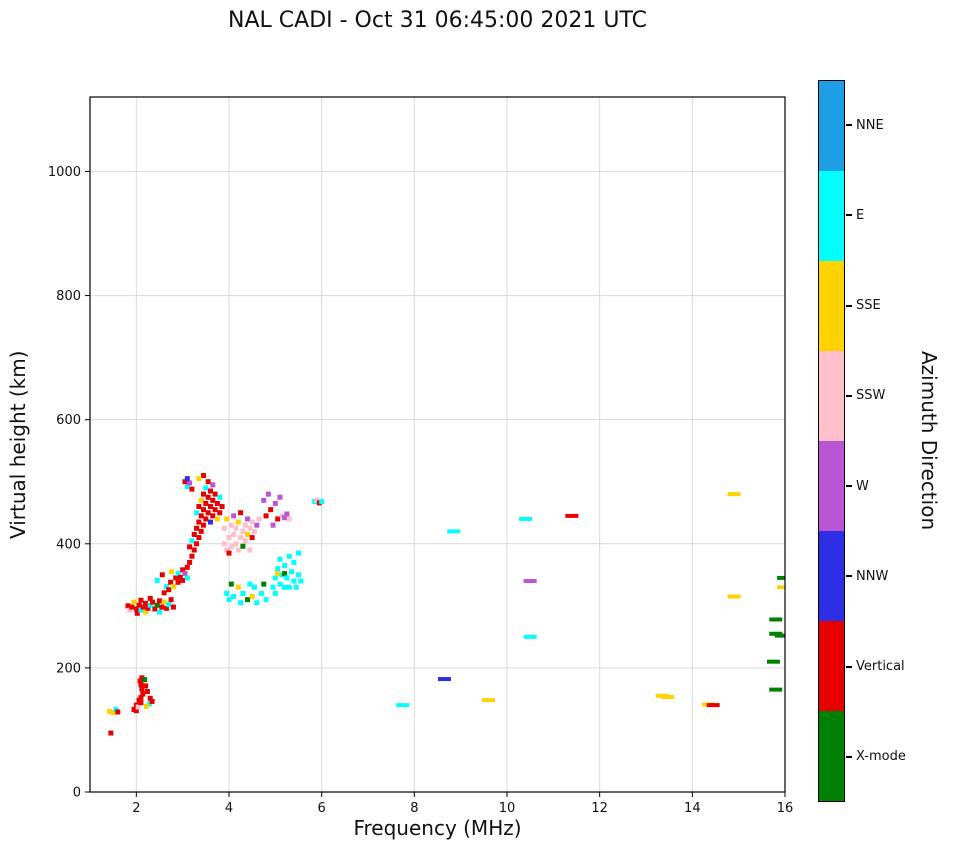  What do you see at coordinates (692, 808) in the screenshot?
I see `x-tick-label: 14` at bounding box center [692, 808].